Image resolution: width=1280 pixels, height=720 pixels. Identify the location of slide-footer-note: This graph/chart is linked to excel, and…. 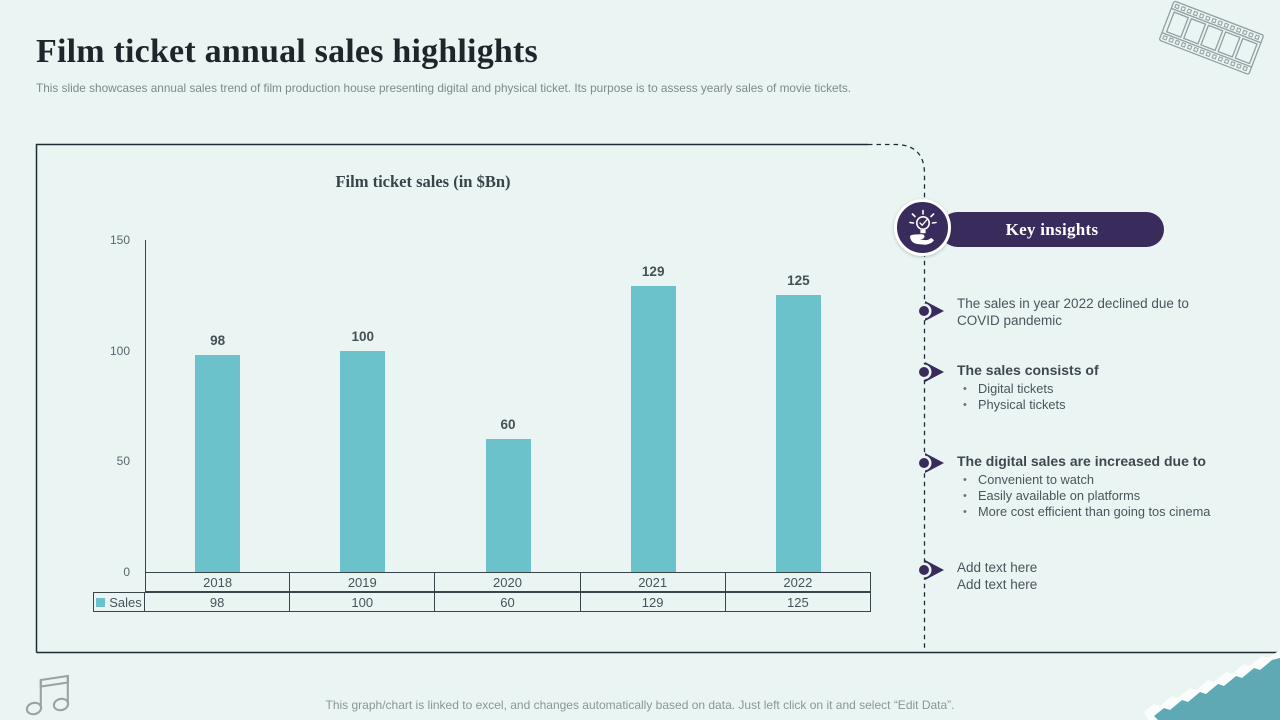
(640, 705).